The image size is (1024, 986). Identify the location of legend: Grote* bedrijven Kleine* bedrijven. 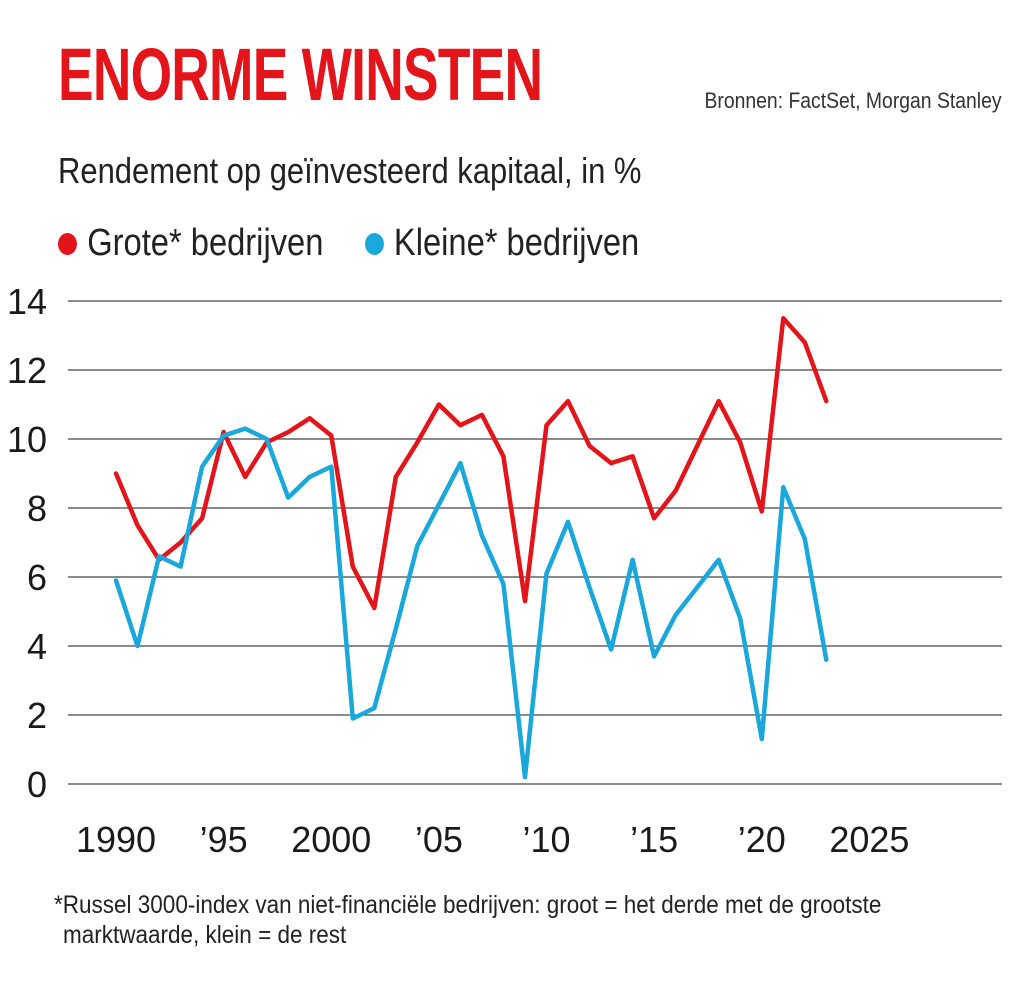
(369, 243).